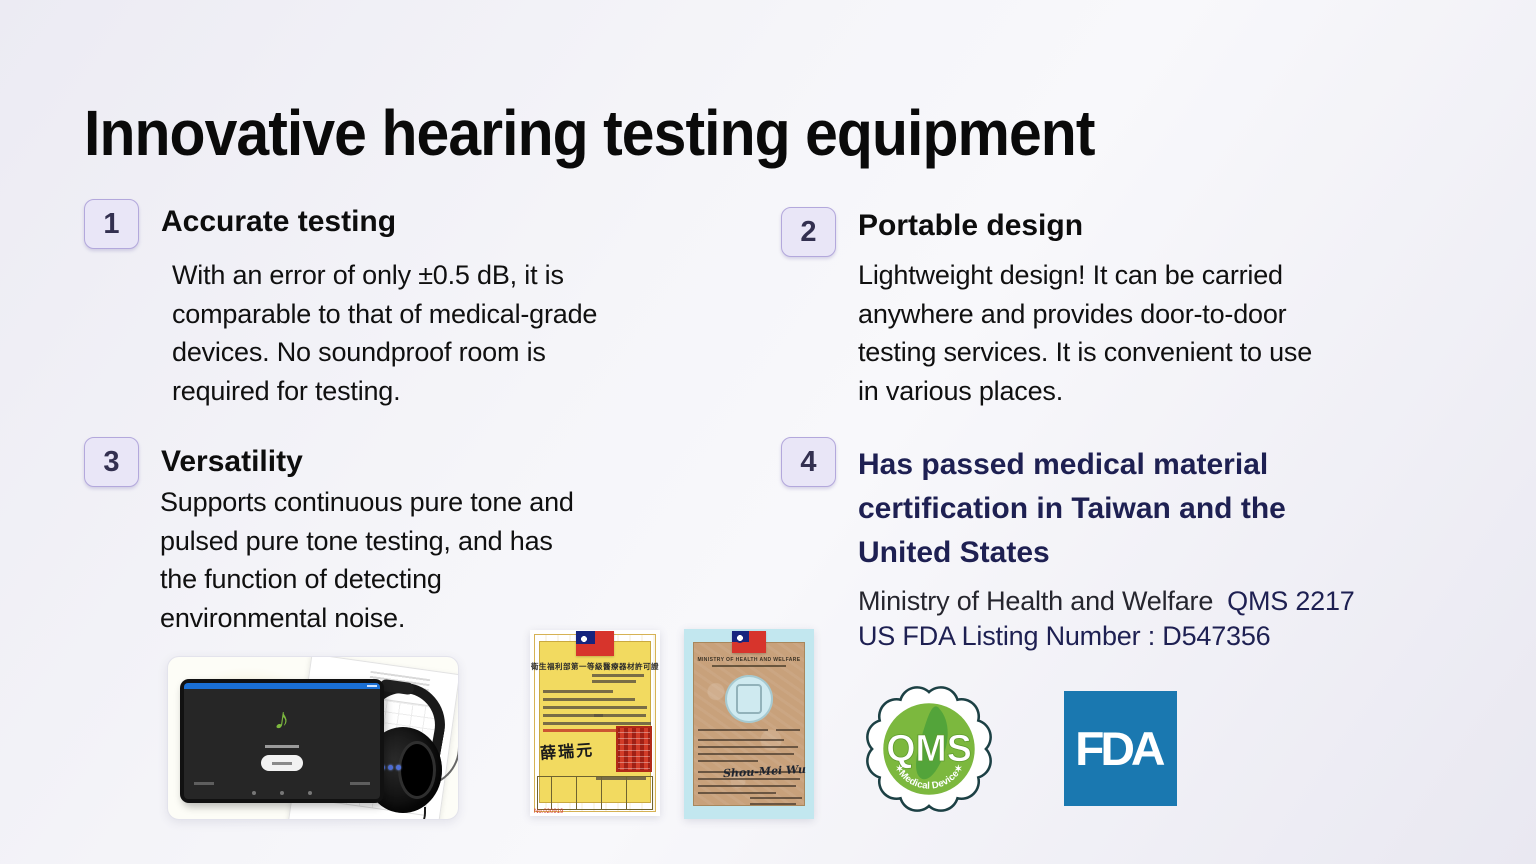 The image size is (1536, 864). I want to click on feature-2-number: 2, so click(808, 231).